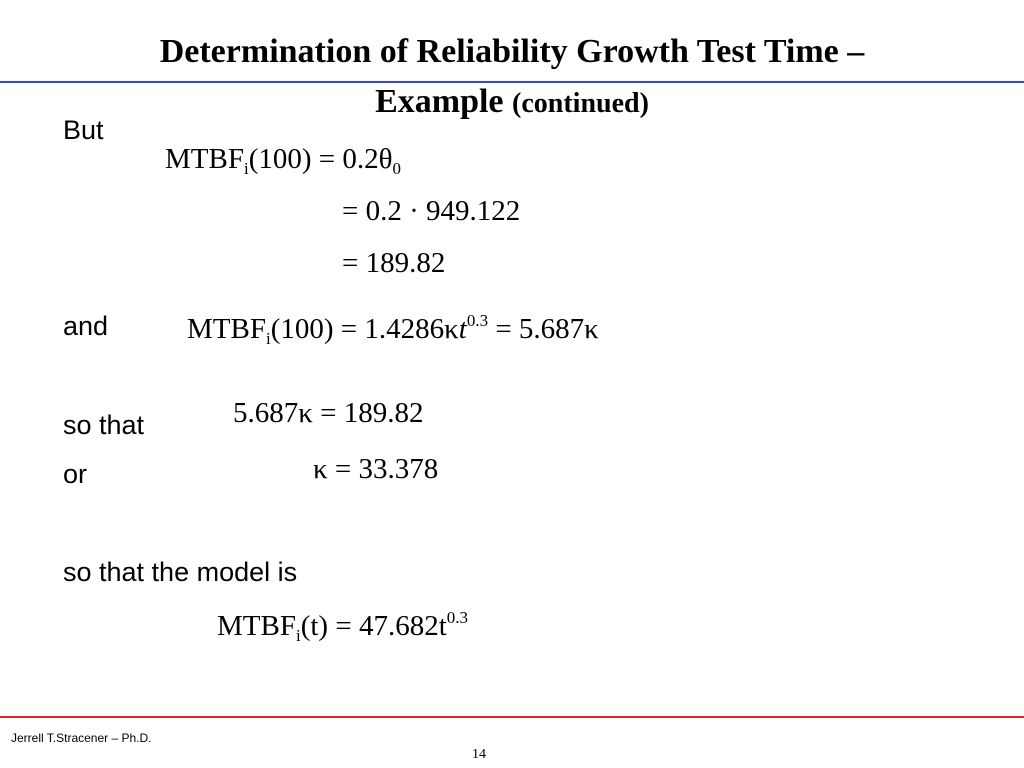 This screenshot has height=768, width=1024. Describe the element at coordinates (83, 130) in the screenshot. I see `label-but: But` at that location.